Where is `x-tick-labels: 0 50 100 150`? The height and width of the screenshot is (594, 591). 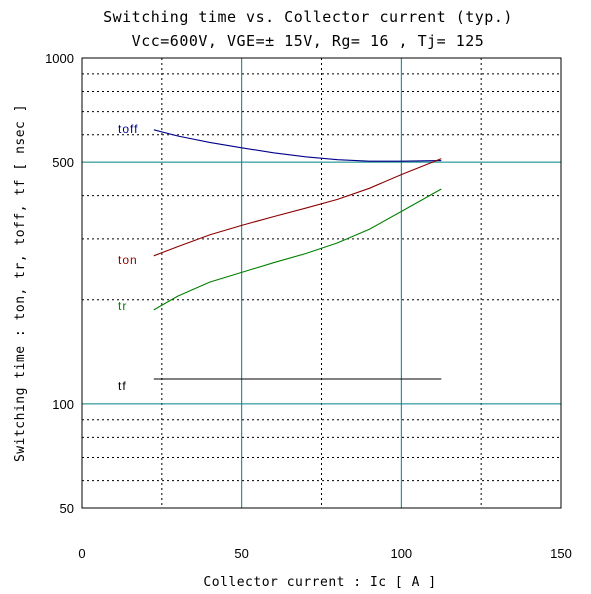 x-tick-labels: 0 50 100 150 is located at coordinates (324, 553).